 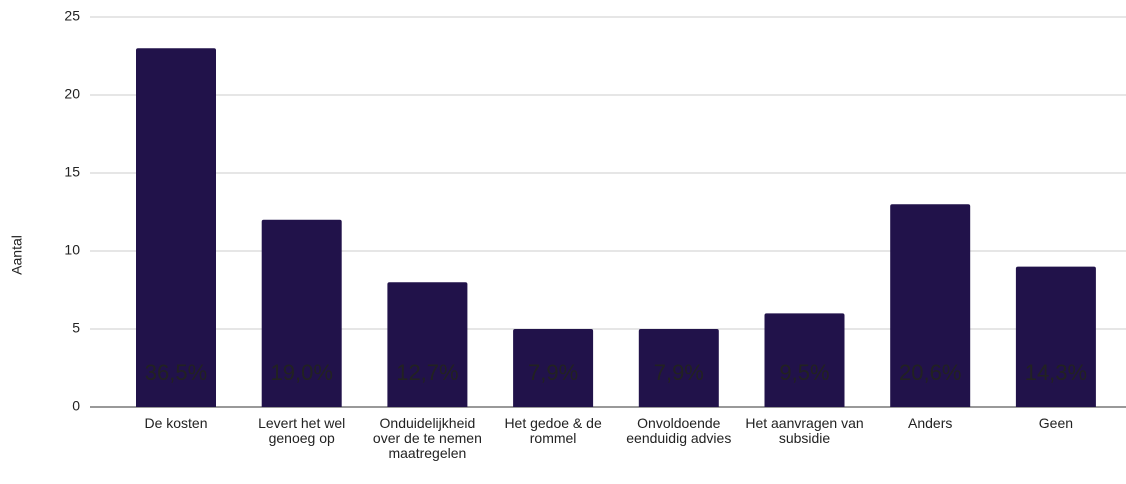 I want to click on y-axis-label: Aantal, so click(x=17, y=255).